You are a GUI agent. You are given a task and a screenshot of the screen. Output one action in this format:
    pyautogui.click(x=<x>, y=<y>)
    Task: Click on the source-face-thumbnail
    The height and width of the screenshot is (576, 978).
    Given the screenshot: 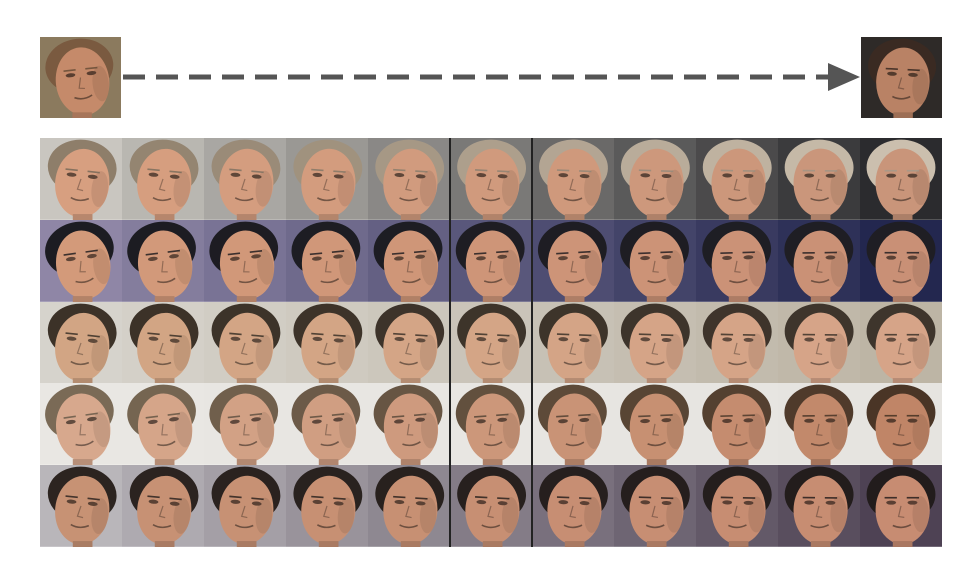 What is the action you would take?
    pyautogui.click(x=80, y=77)
    